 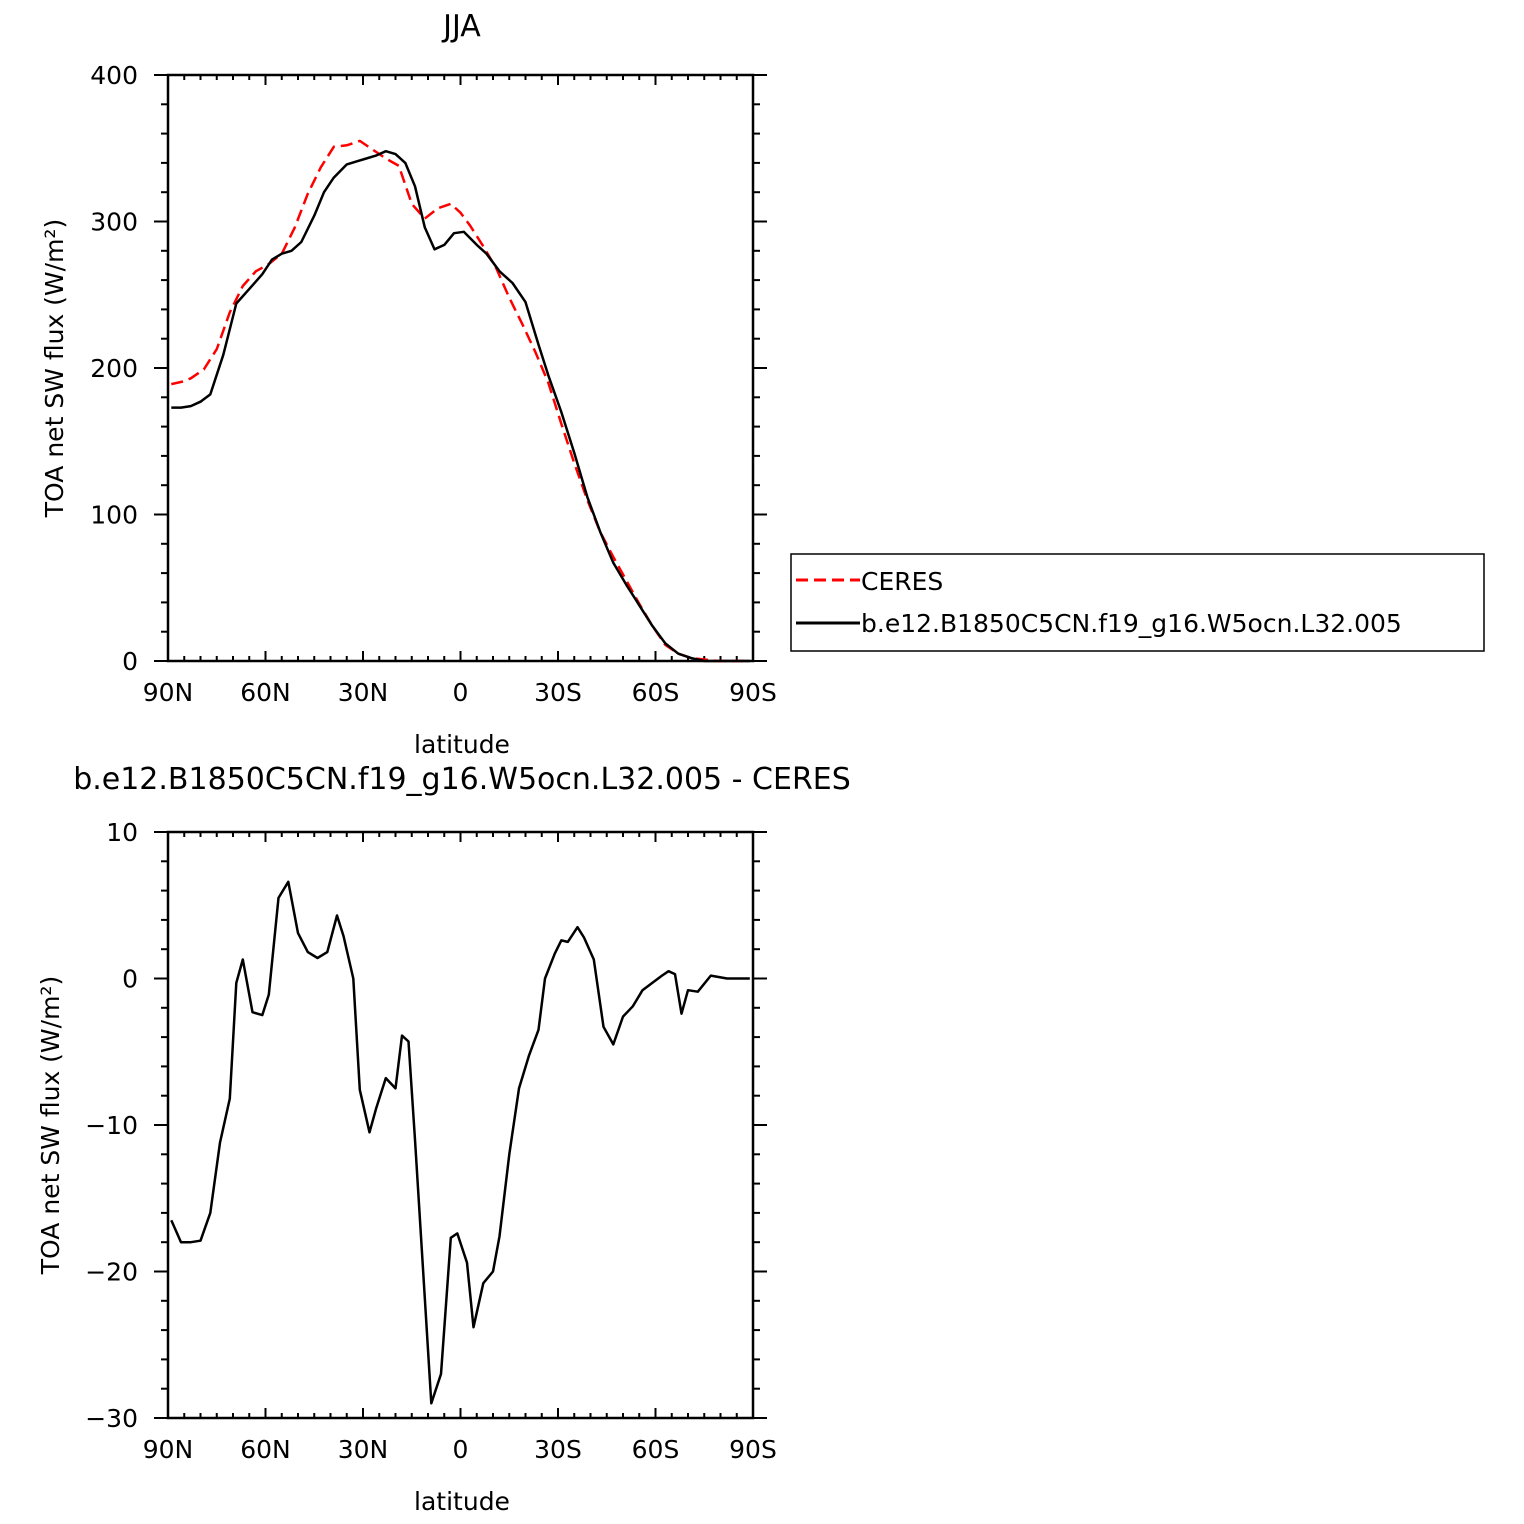 What do you see at coordinates (462, 744) in the screenshot?
I see `chart-top-x-axis-label: latitude` at bounding box center [462, 744].